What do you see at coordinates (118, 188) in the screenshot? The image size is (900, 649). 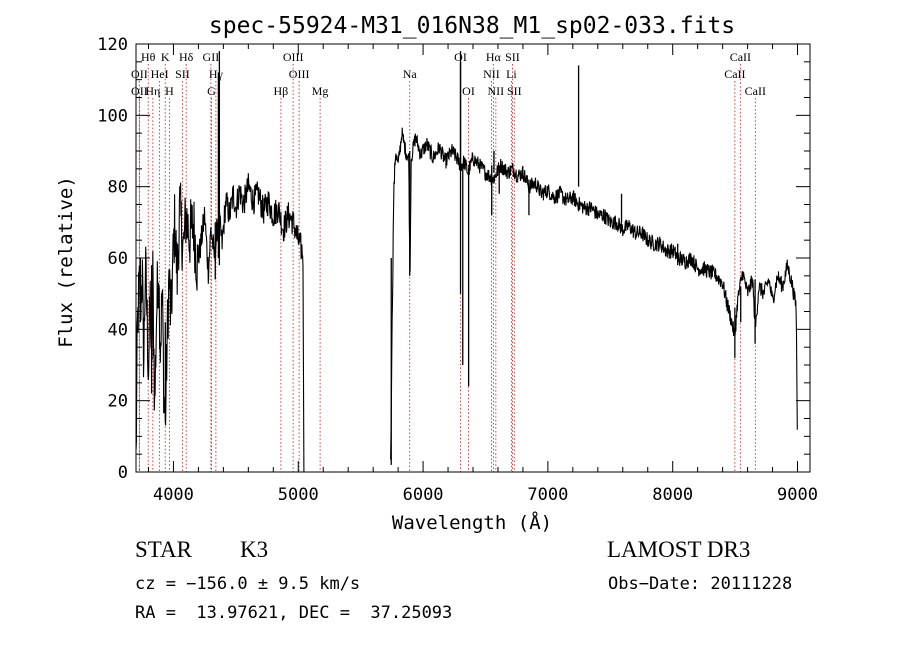 I see `y-tick-label: 80` at bounding box center [118, 188].